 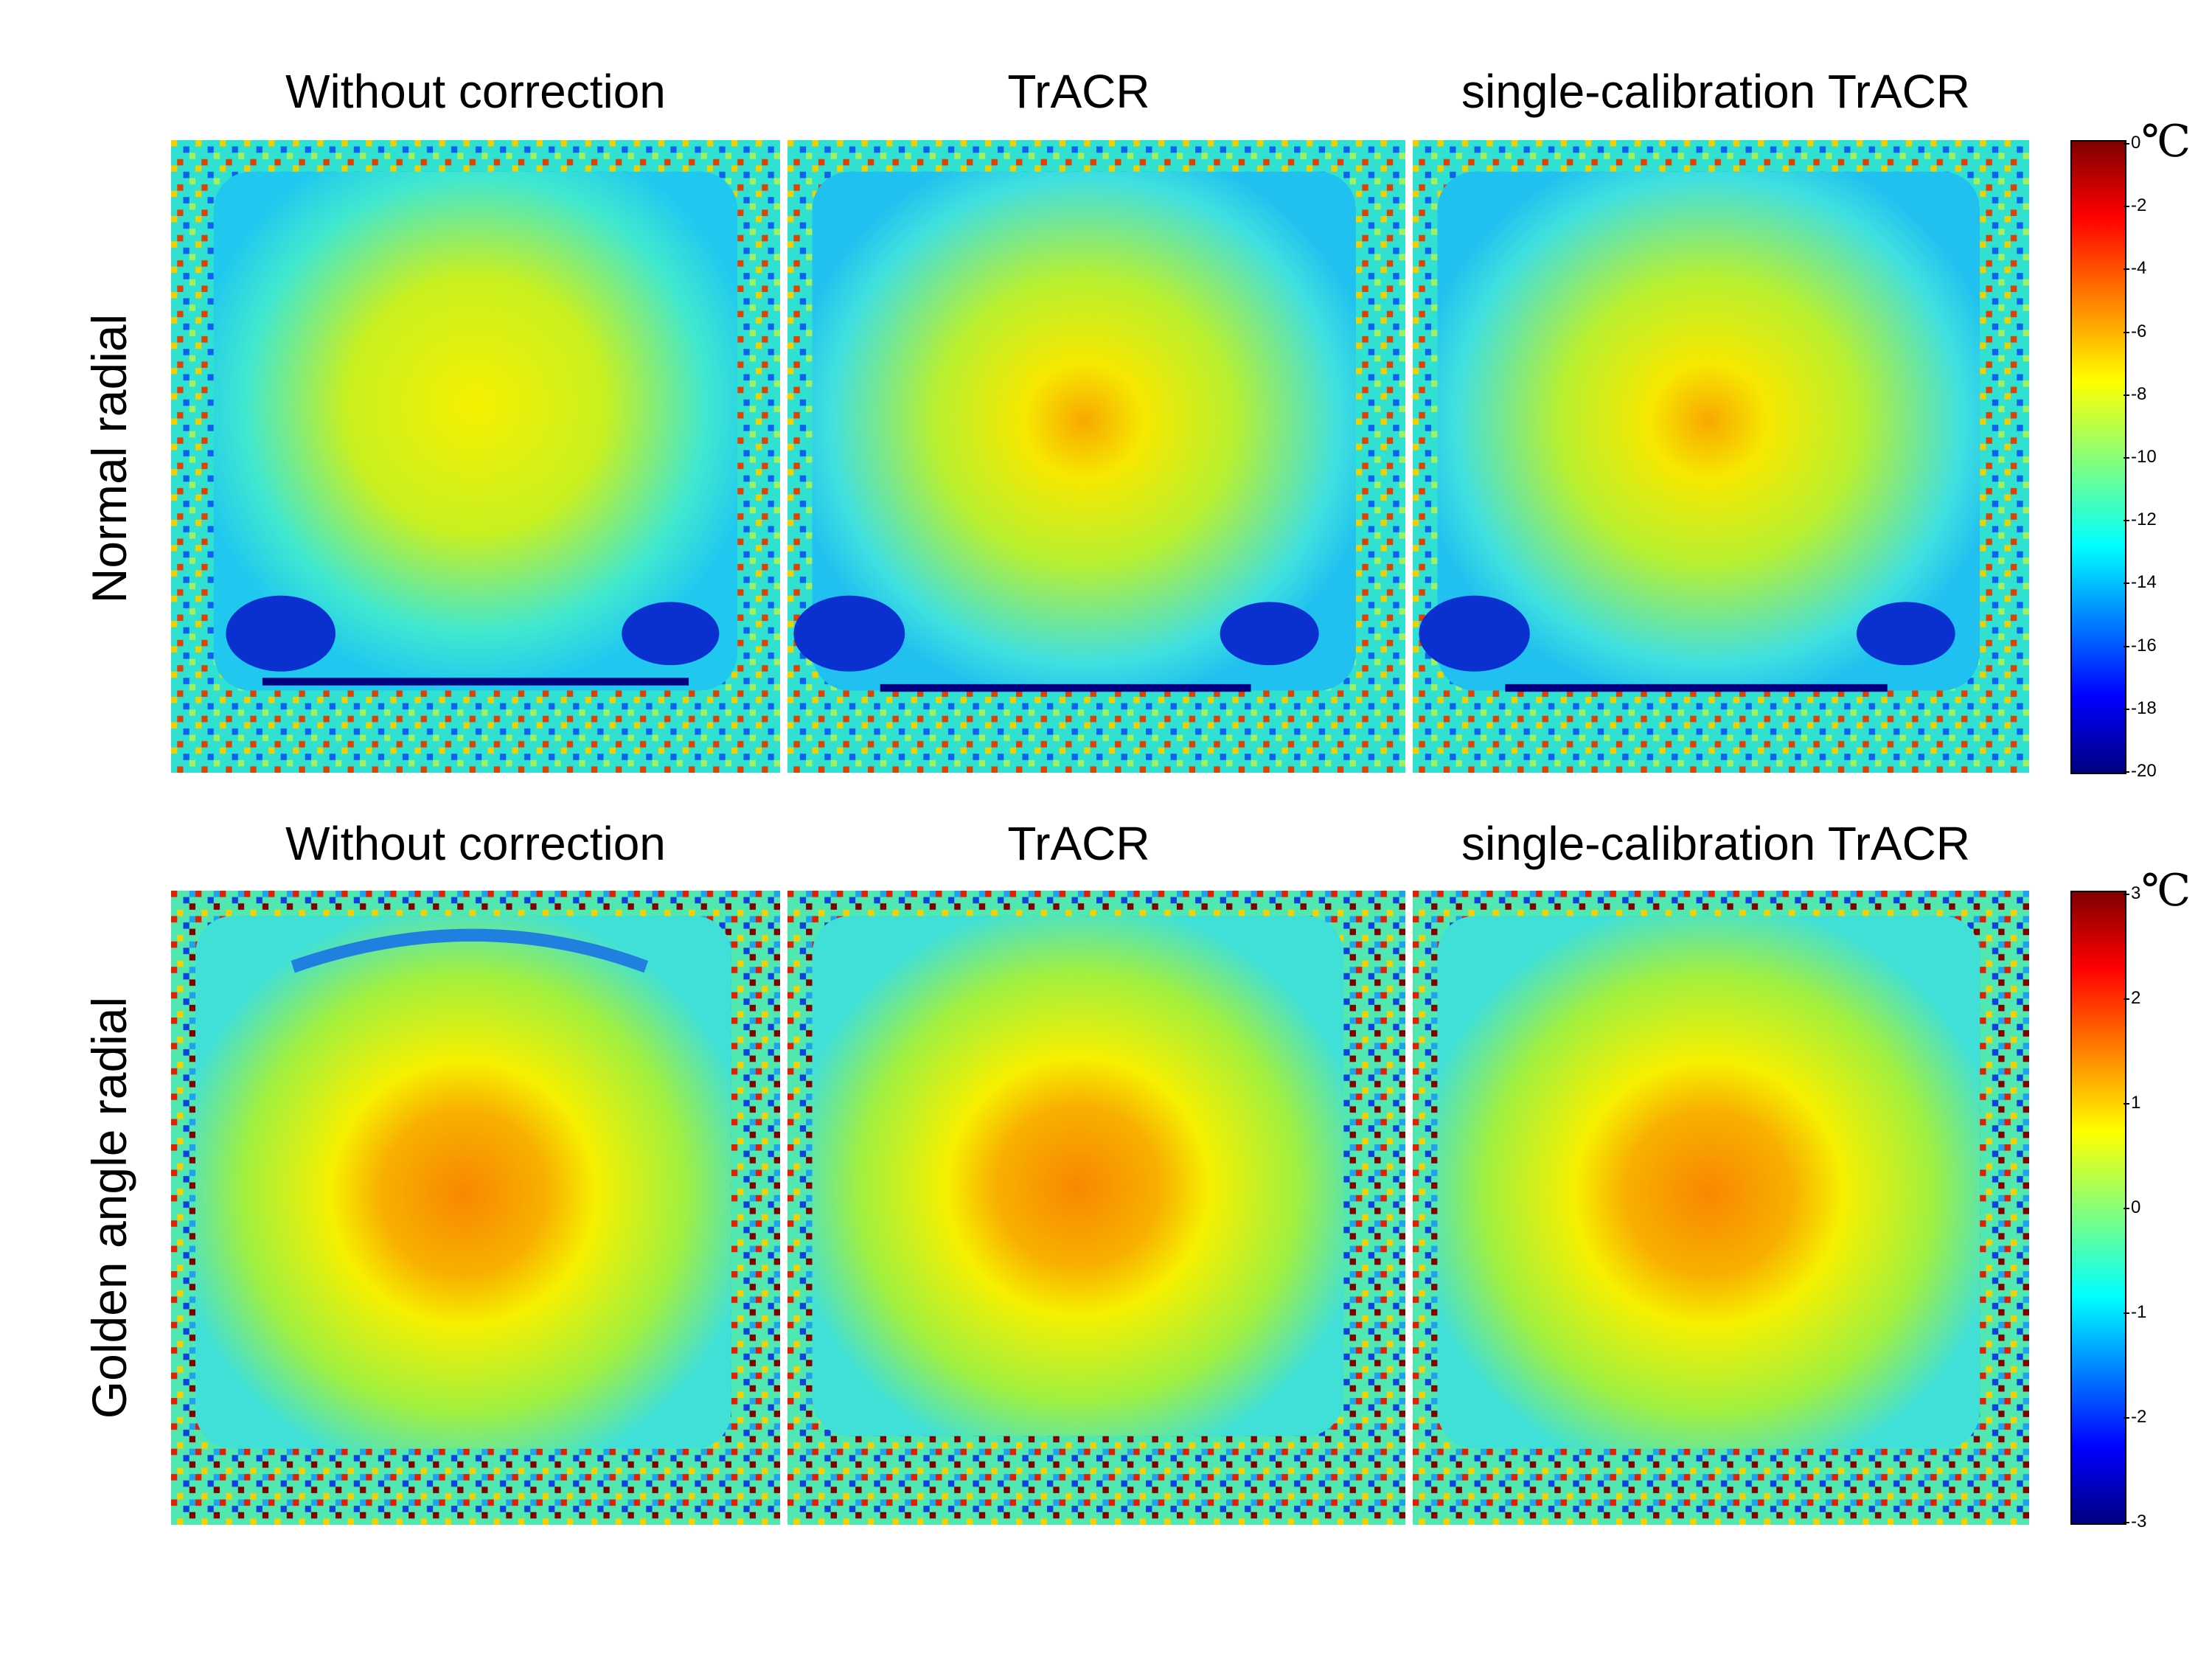 I want to click on column-title-tracr-bottom: TrACR, so click(x=1078, y=843).